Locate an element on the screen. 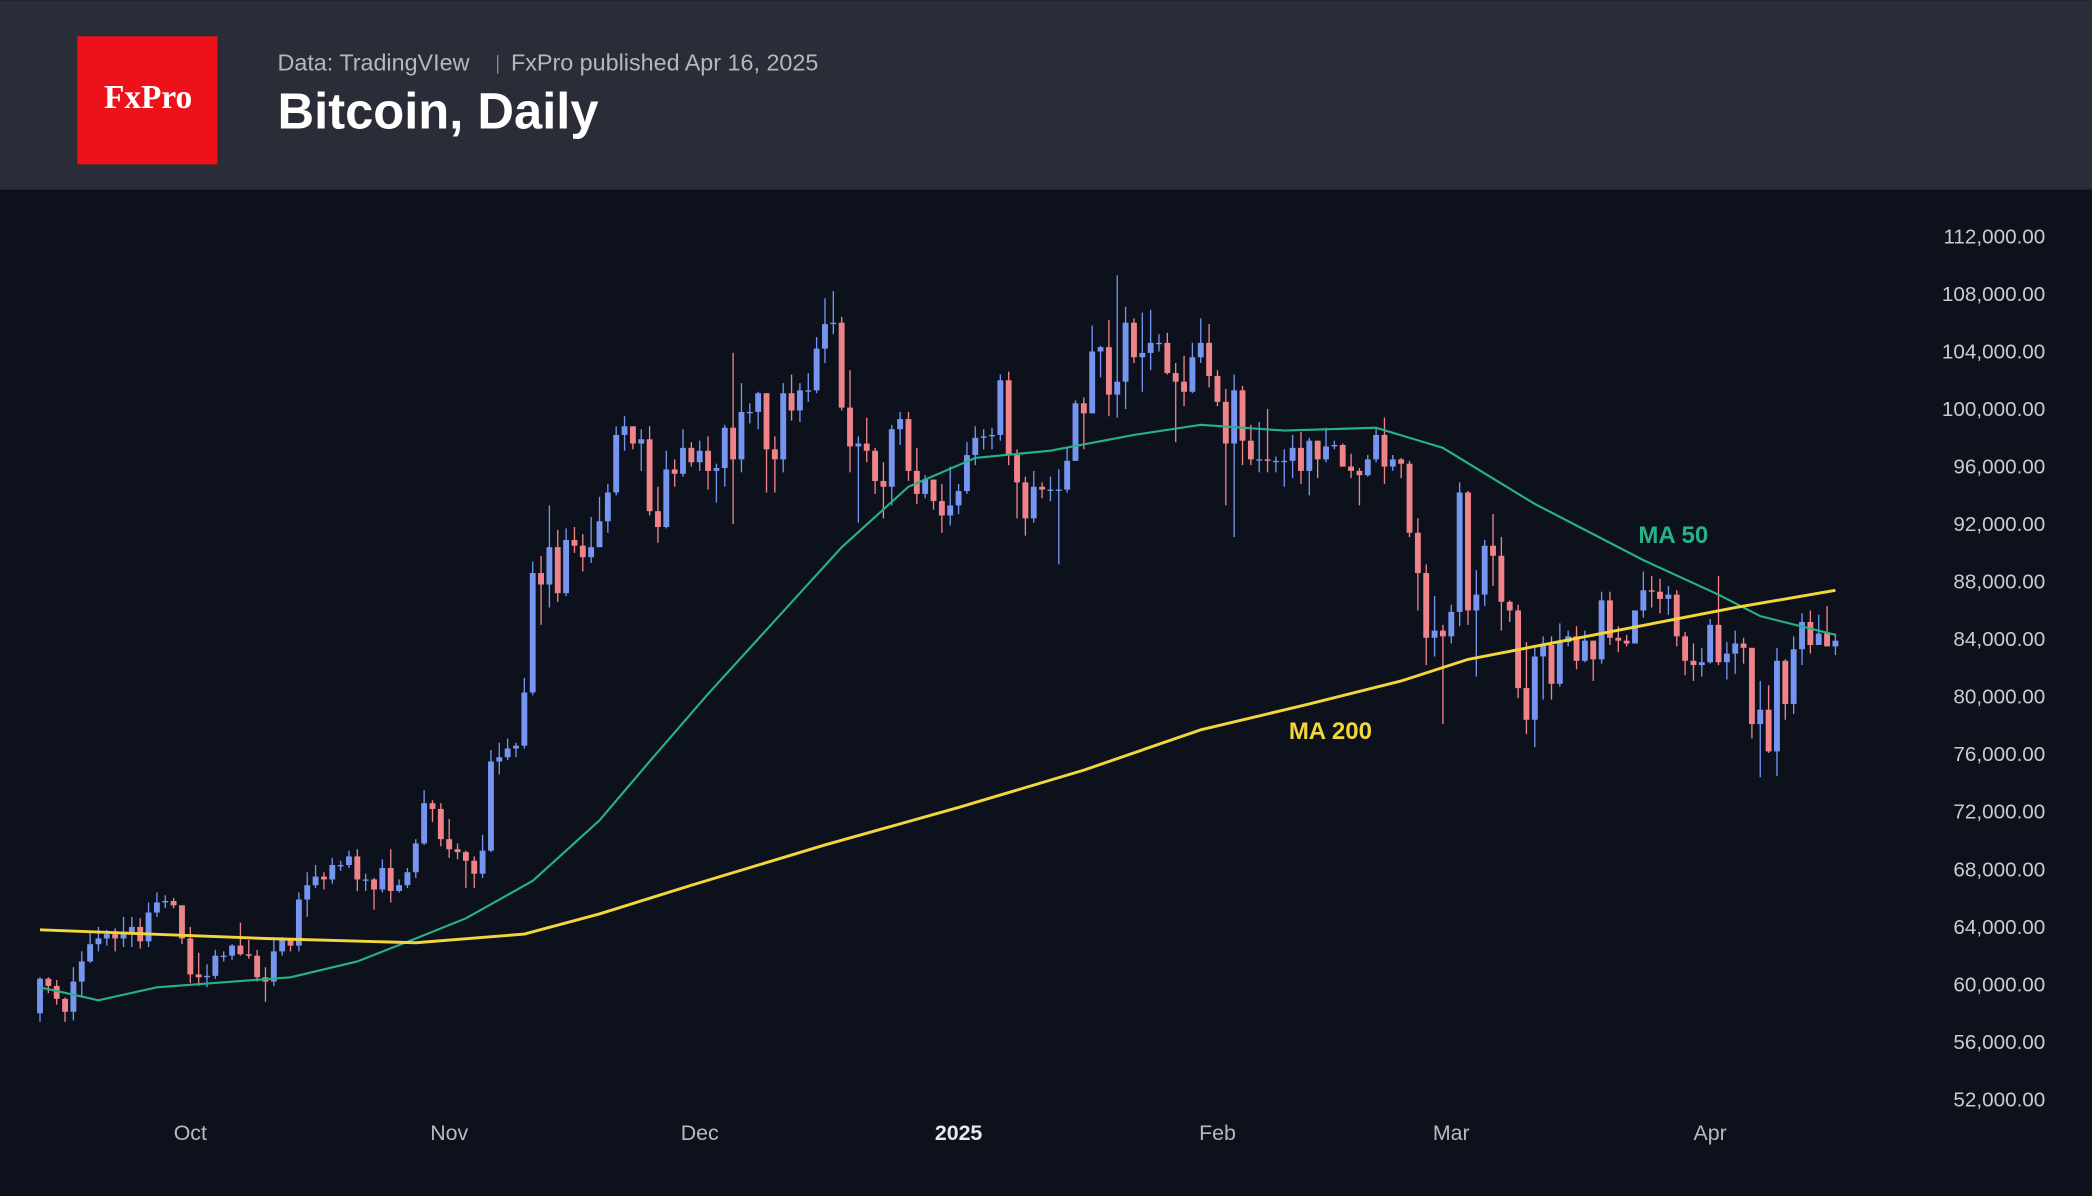 Image resolution: width=2092 pixels, height=1196 pixels. y-tick-label: 52,000.00 is located at coordinates (1999, 1099).